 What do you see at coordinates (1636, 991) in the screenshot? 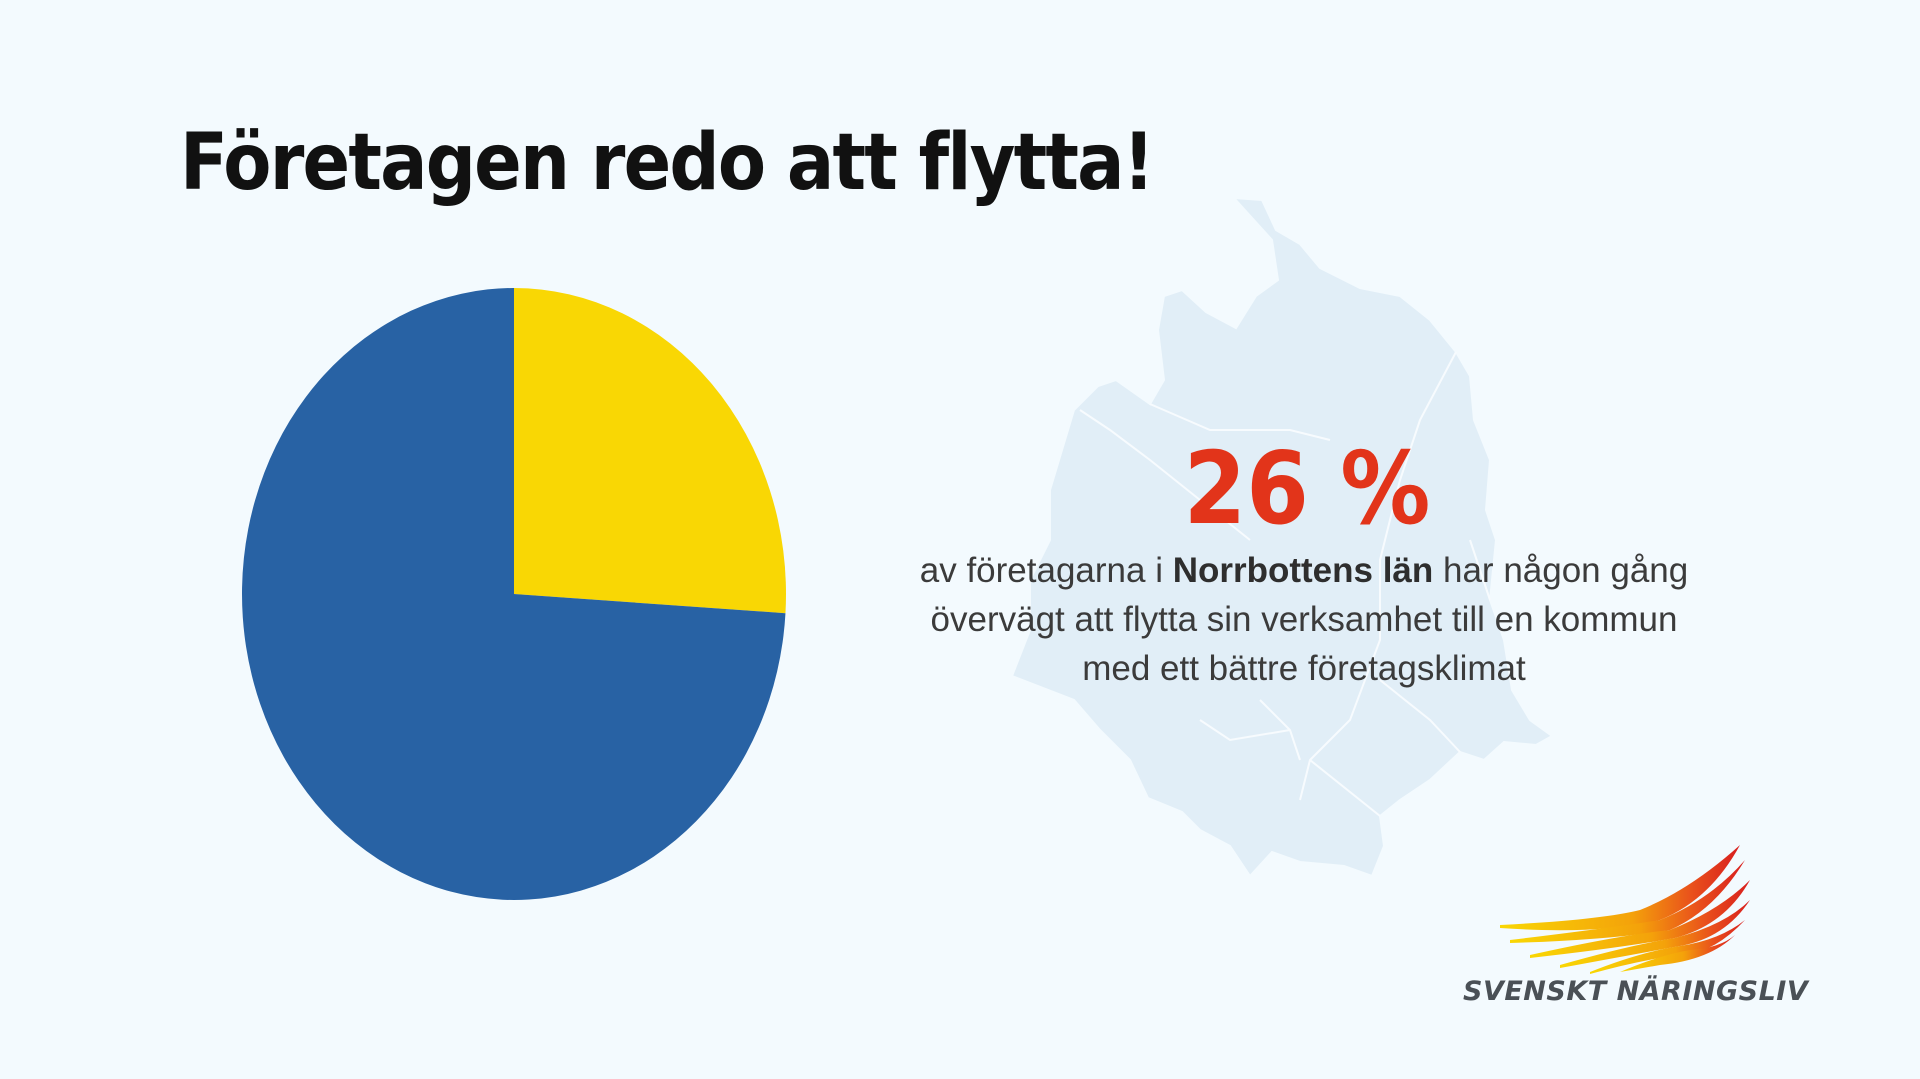
I see `logo-wordmark: SVENSKT NÄRINGSLIV` at bounding box center [1636, 991].